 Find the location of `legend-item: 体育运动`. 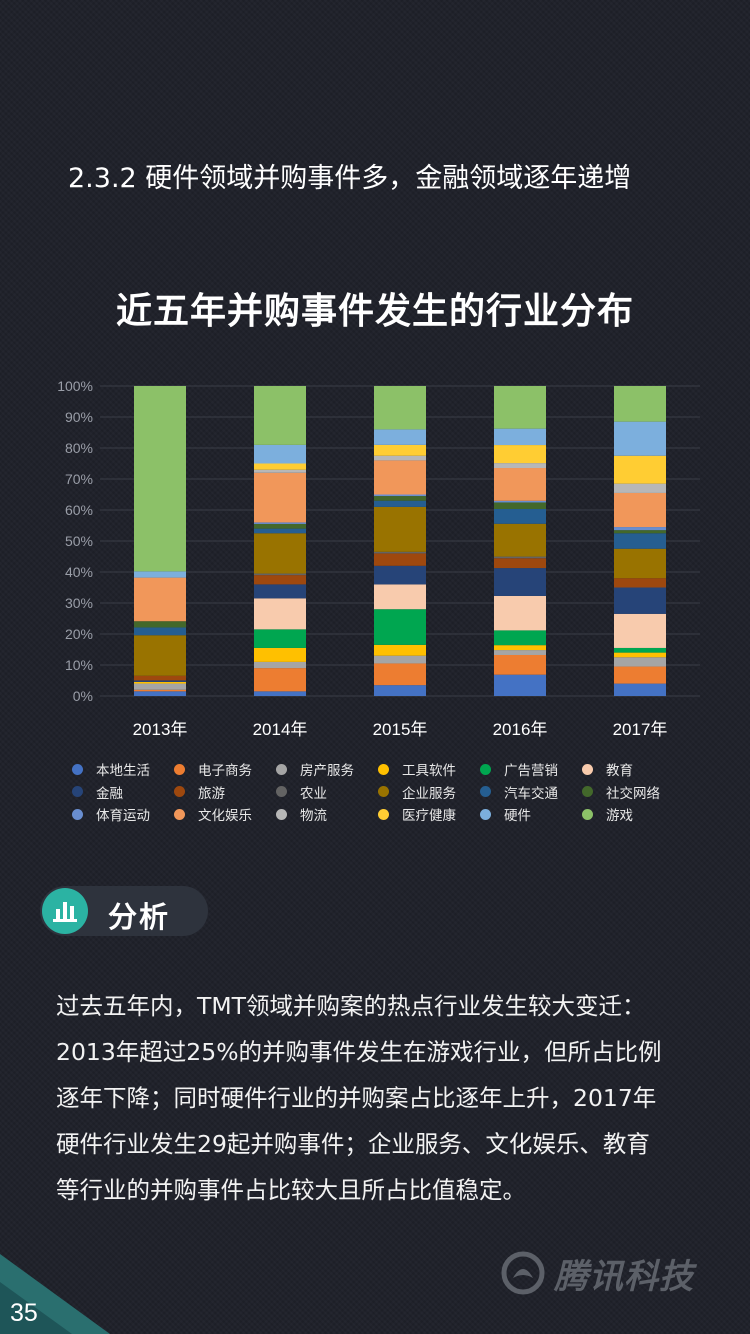

legend-item: 体育运动 is located at coordinates (123, 814).